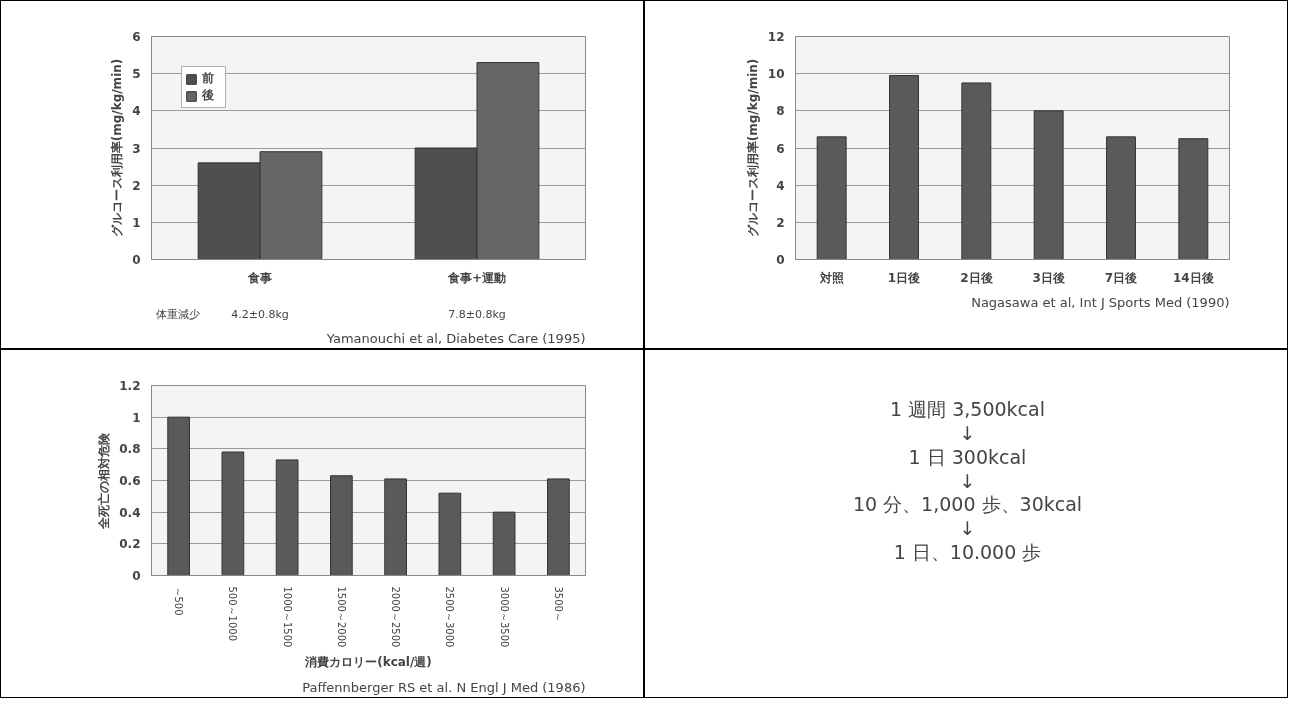 This screenshot has height=702, width=1292. I want to click on y-tick-label: 8, so click(780, 111).